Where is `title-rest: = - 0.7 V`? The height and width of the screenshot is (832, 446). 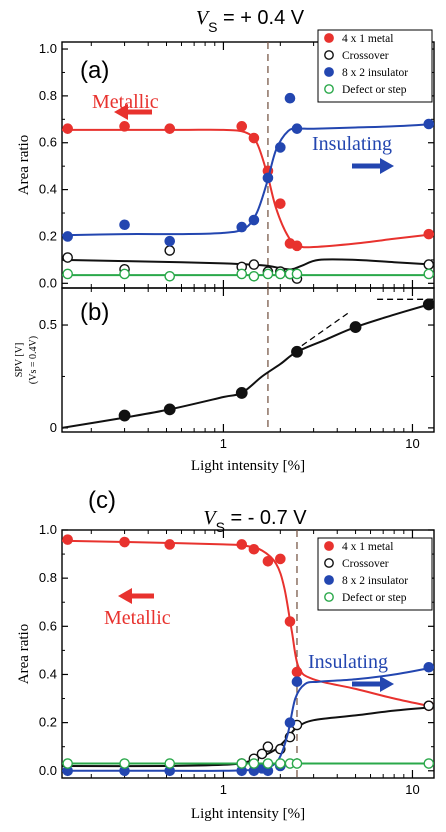 title-rest: = - 0.7 V is located at coordinates (266, 518).